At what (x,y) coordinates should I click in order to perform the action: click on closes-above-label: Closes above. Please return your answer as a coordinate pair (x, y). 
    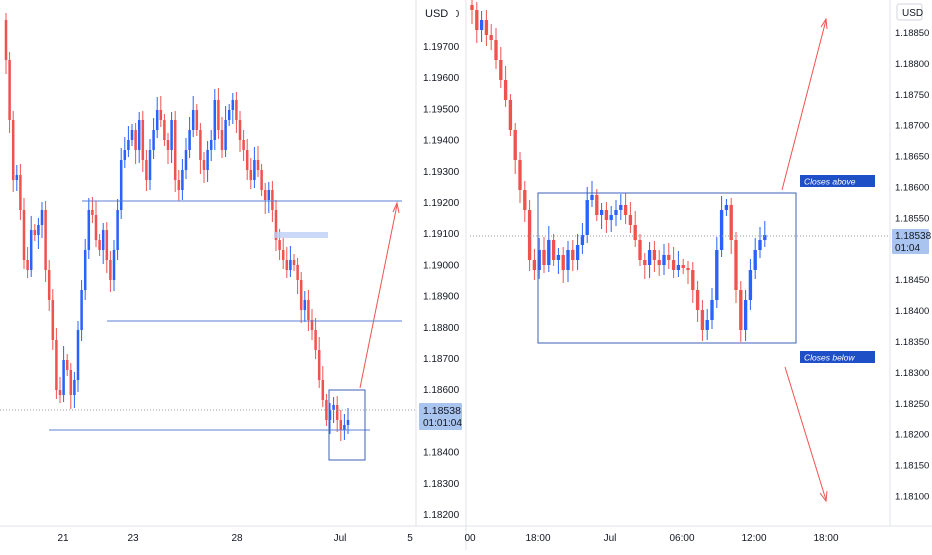
    Looking at the image, I should click on (830, 182).